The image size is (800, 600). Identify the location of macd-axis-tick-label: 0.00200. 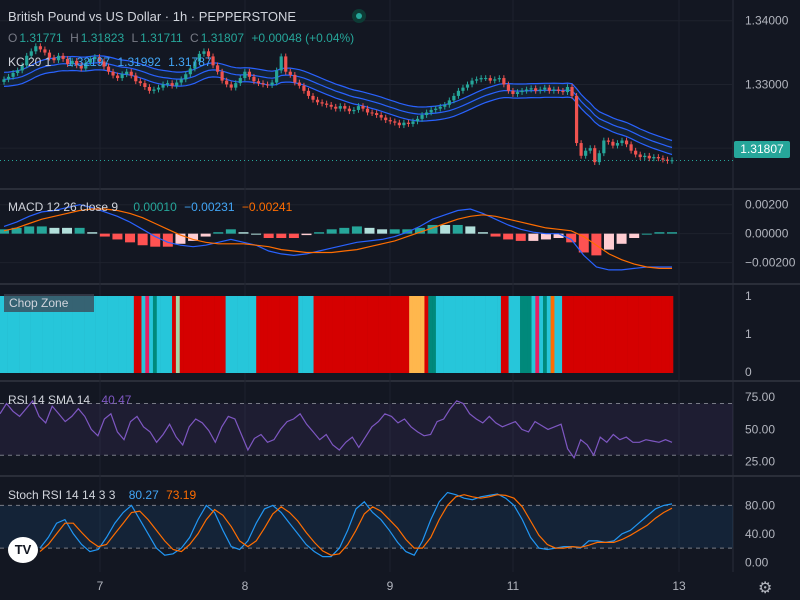
(767, 205).